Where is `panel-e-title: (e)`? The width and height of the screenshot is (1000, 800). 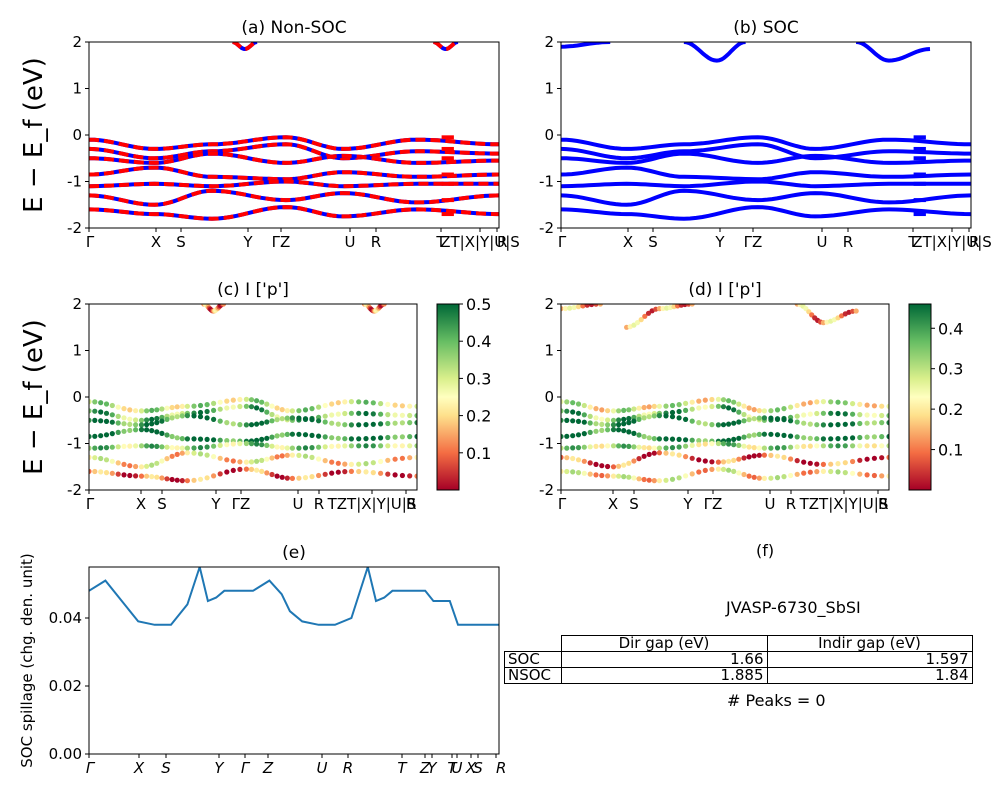 panel-e-title: (e) is located at coordinates (294, 553).